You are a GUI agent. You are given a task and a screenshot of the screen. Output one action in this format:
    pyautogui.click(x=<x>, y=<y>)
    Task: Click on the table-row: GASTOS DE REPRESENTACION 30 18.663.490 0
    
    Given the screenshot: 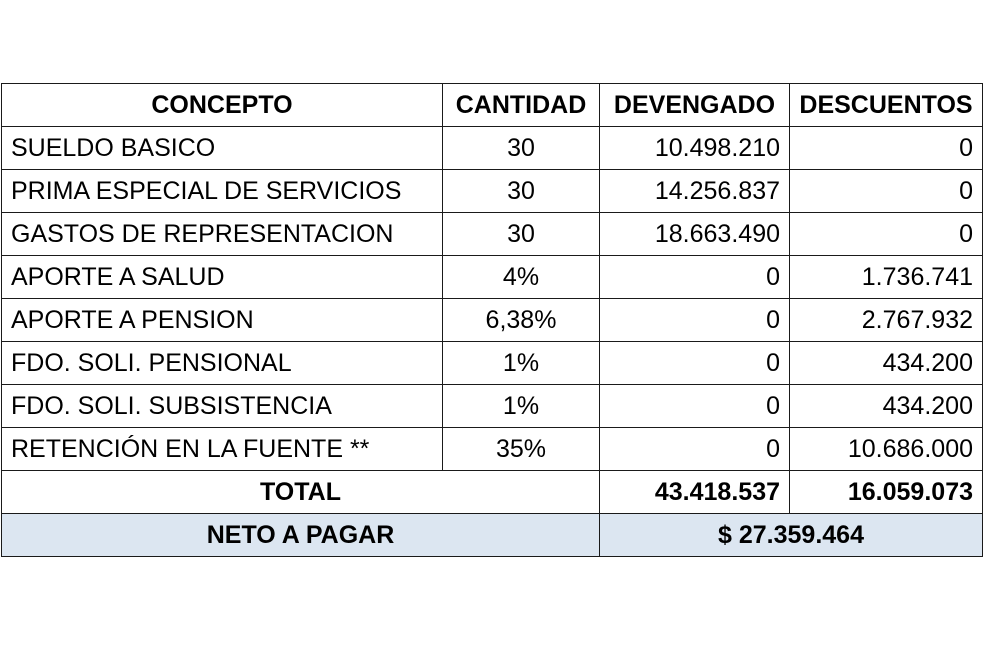 What is the action you would take?
    pyautogui.click(x=492, y=234)
    